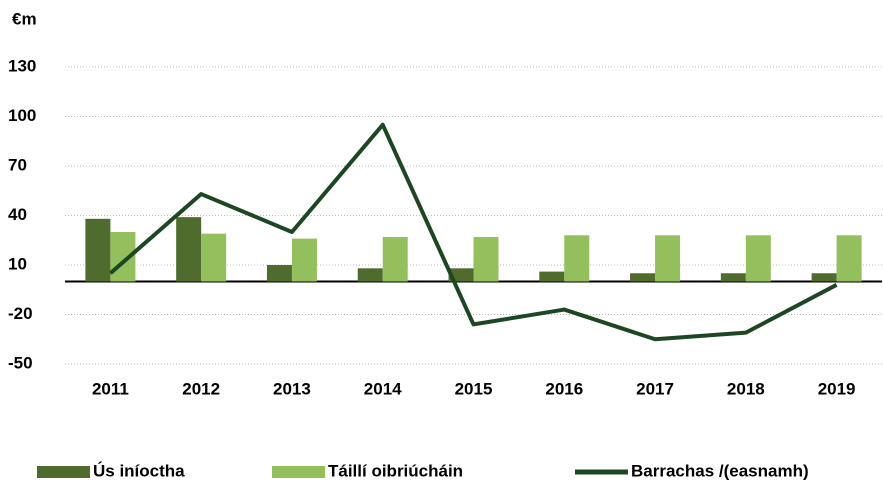 Image resolution: width=883 pixels, height=487 pixels. Describe the element at coordinates (17, 263) in the screenshot. I see `y-tick-label: 10` at that location.